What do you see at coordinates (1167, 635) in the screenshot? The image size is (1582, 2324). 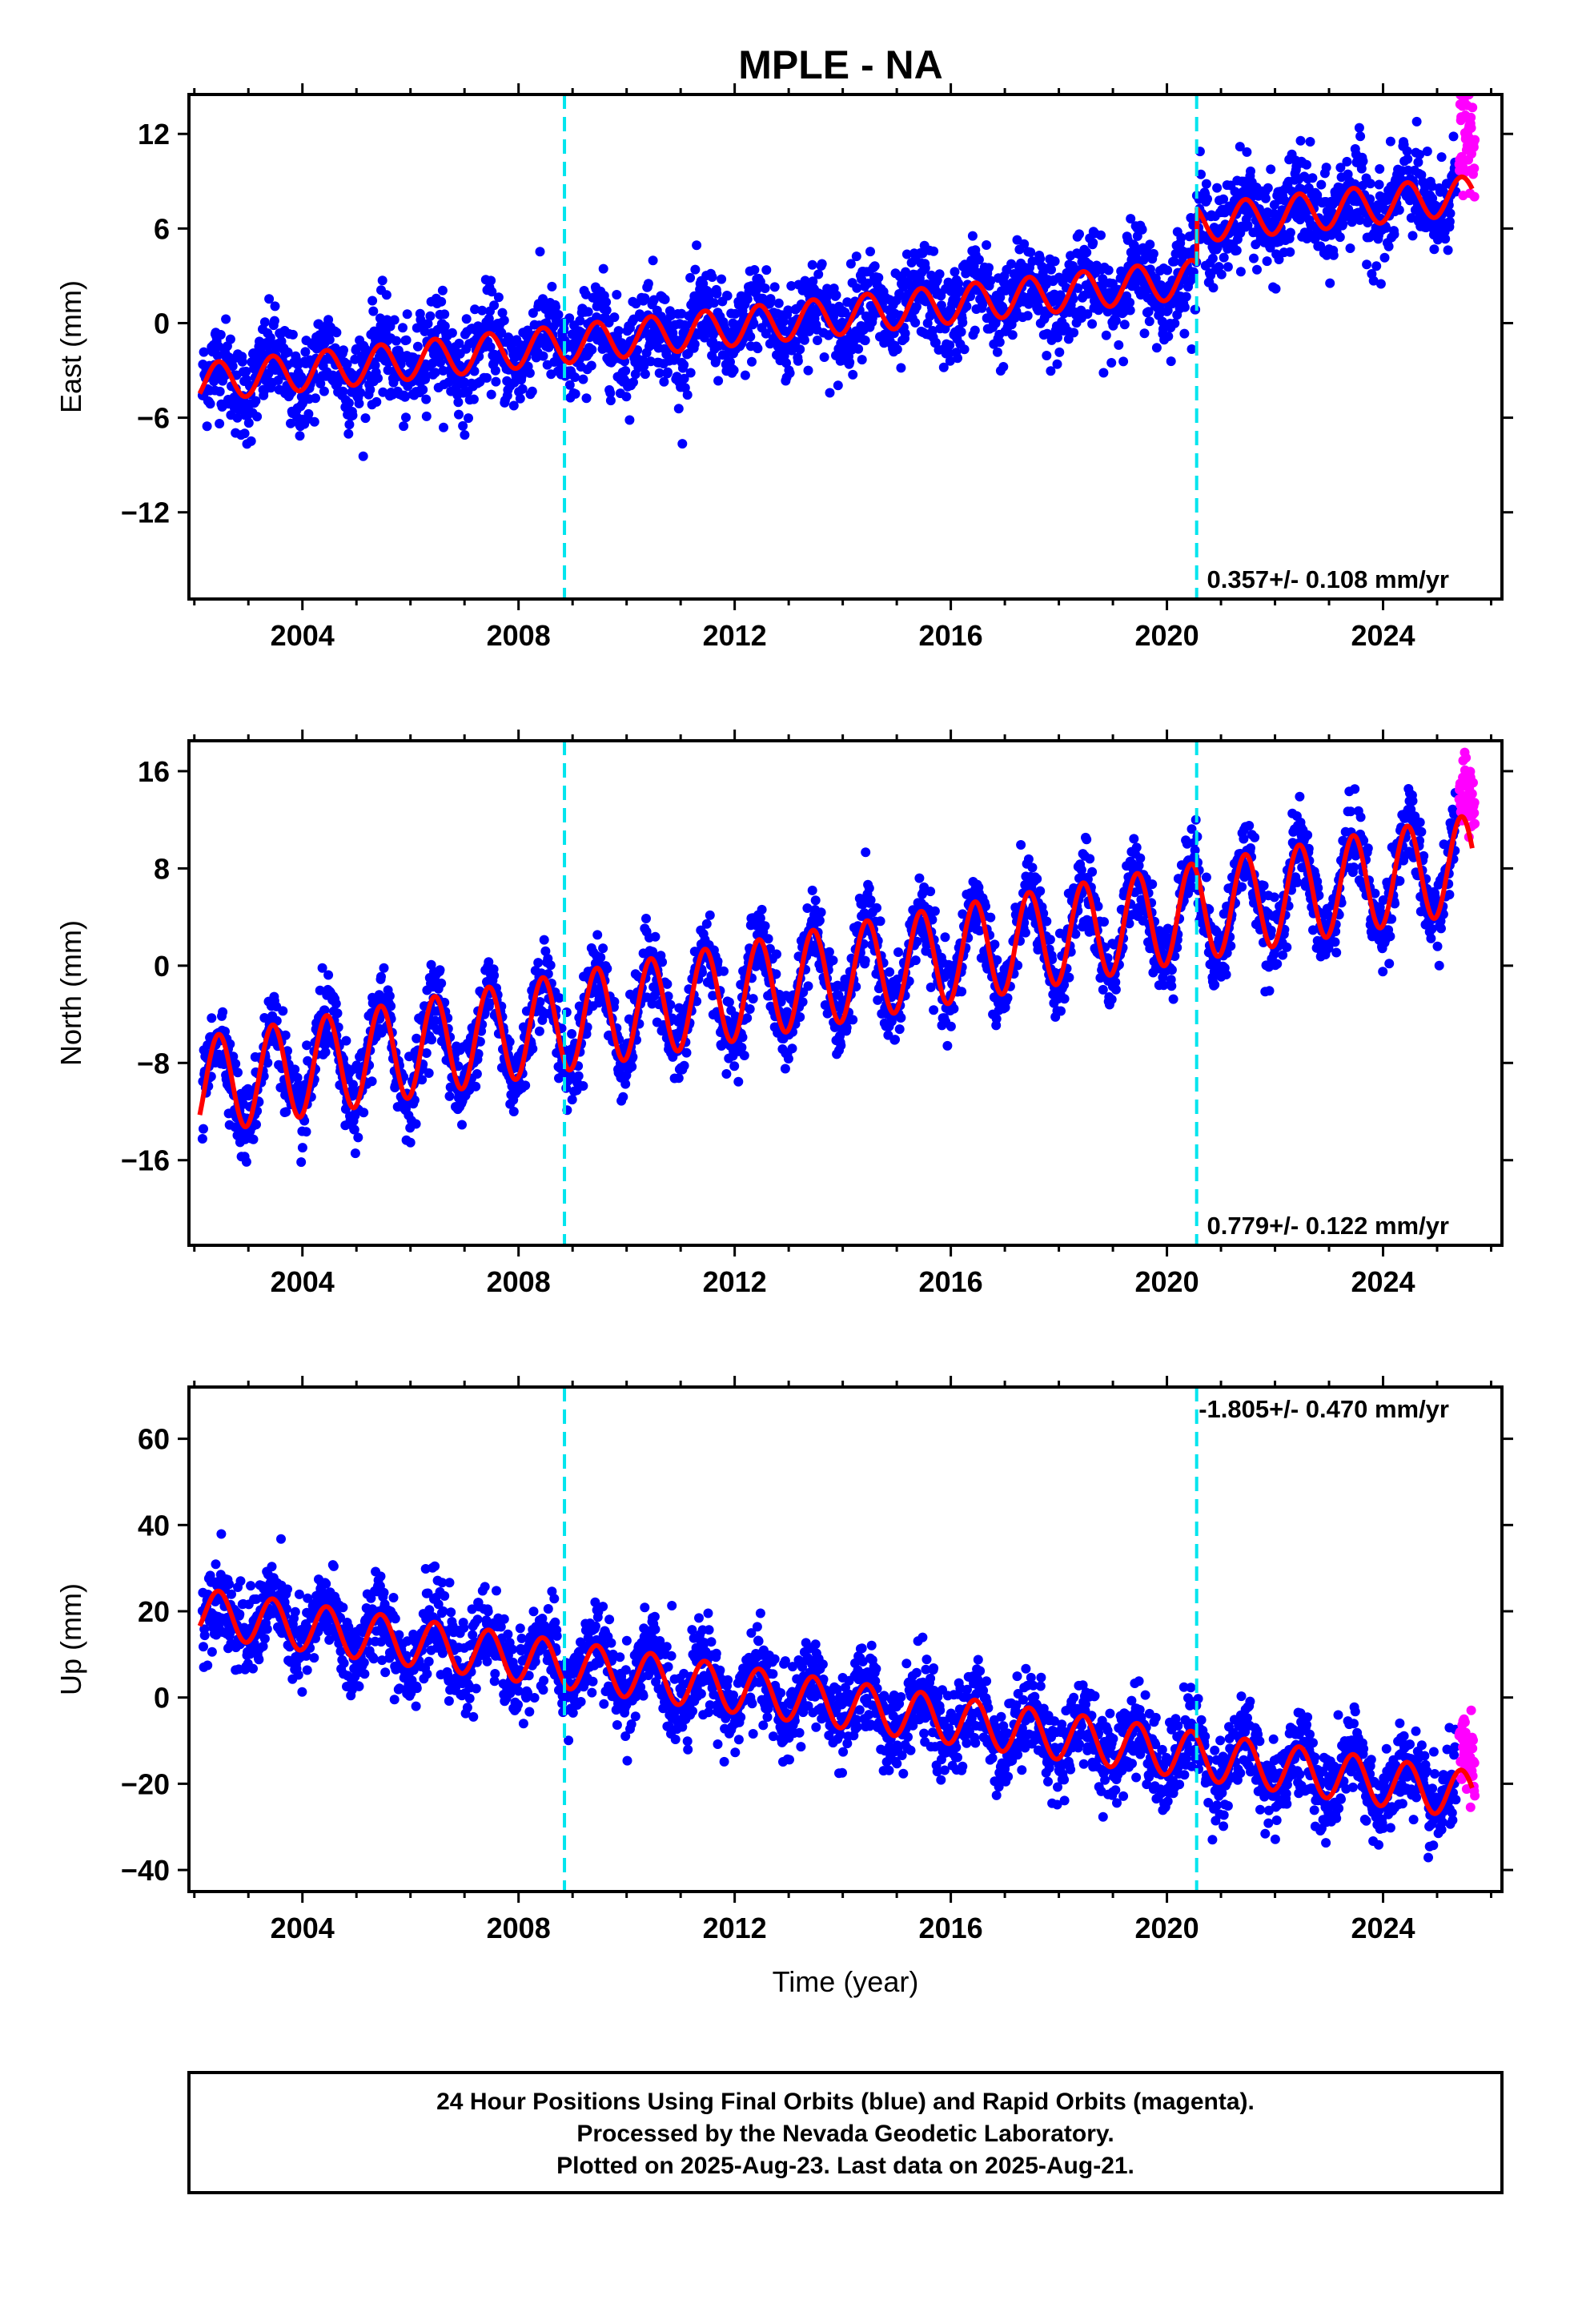 I see `east-x-tick-label: 2020` at bounding box center [1167, 635].